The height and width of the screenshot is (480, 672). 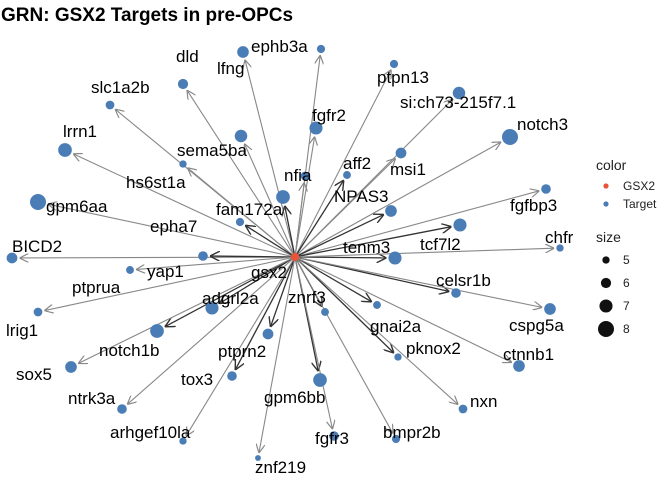 What do you see at coordinates (321, 49) in the screenshot?
I see `node-lfng` at bounding box center [321, 49].